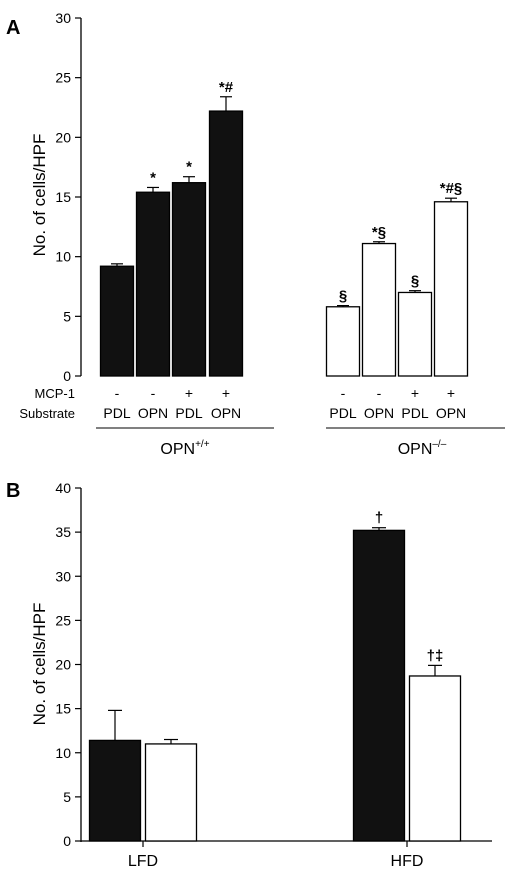  What do you see at coordinates (379, 232) in the screenshot?
I see `panel-a-significance-label: *§` at bounding box center [379, 232].